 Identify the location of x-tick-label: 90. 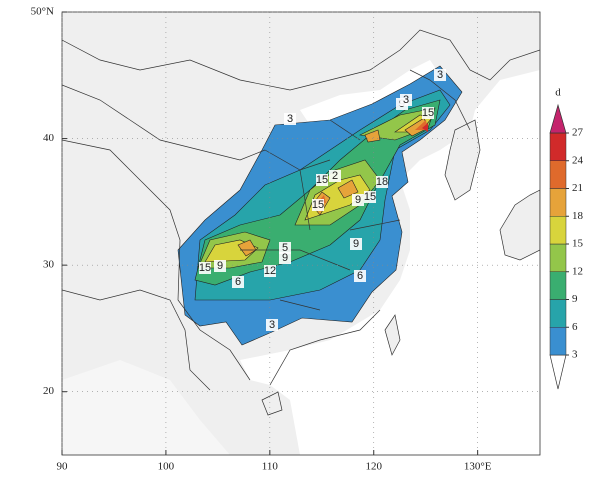
(63, 467).